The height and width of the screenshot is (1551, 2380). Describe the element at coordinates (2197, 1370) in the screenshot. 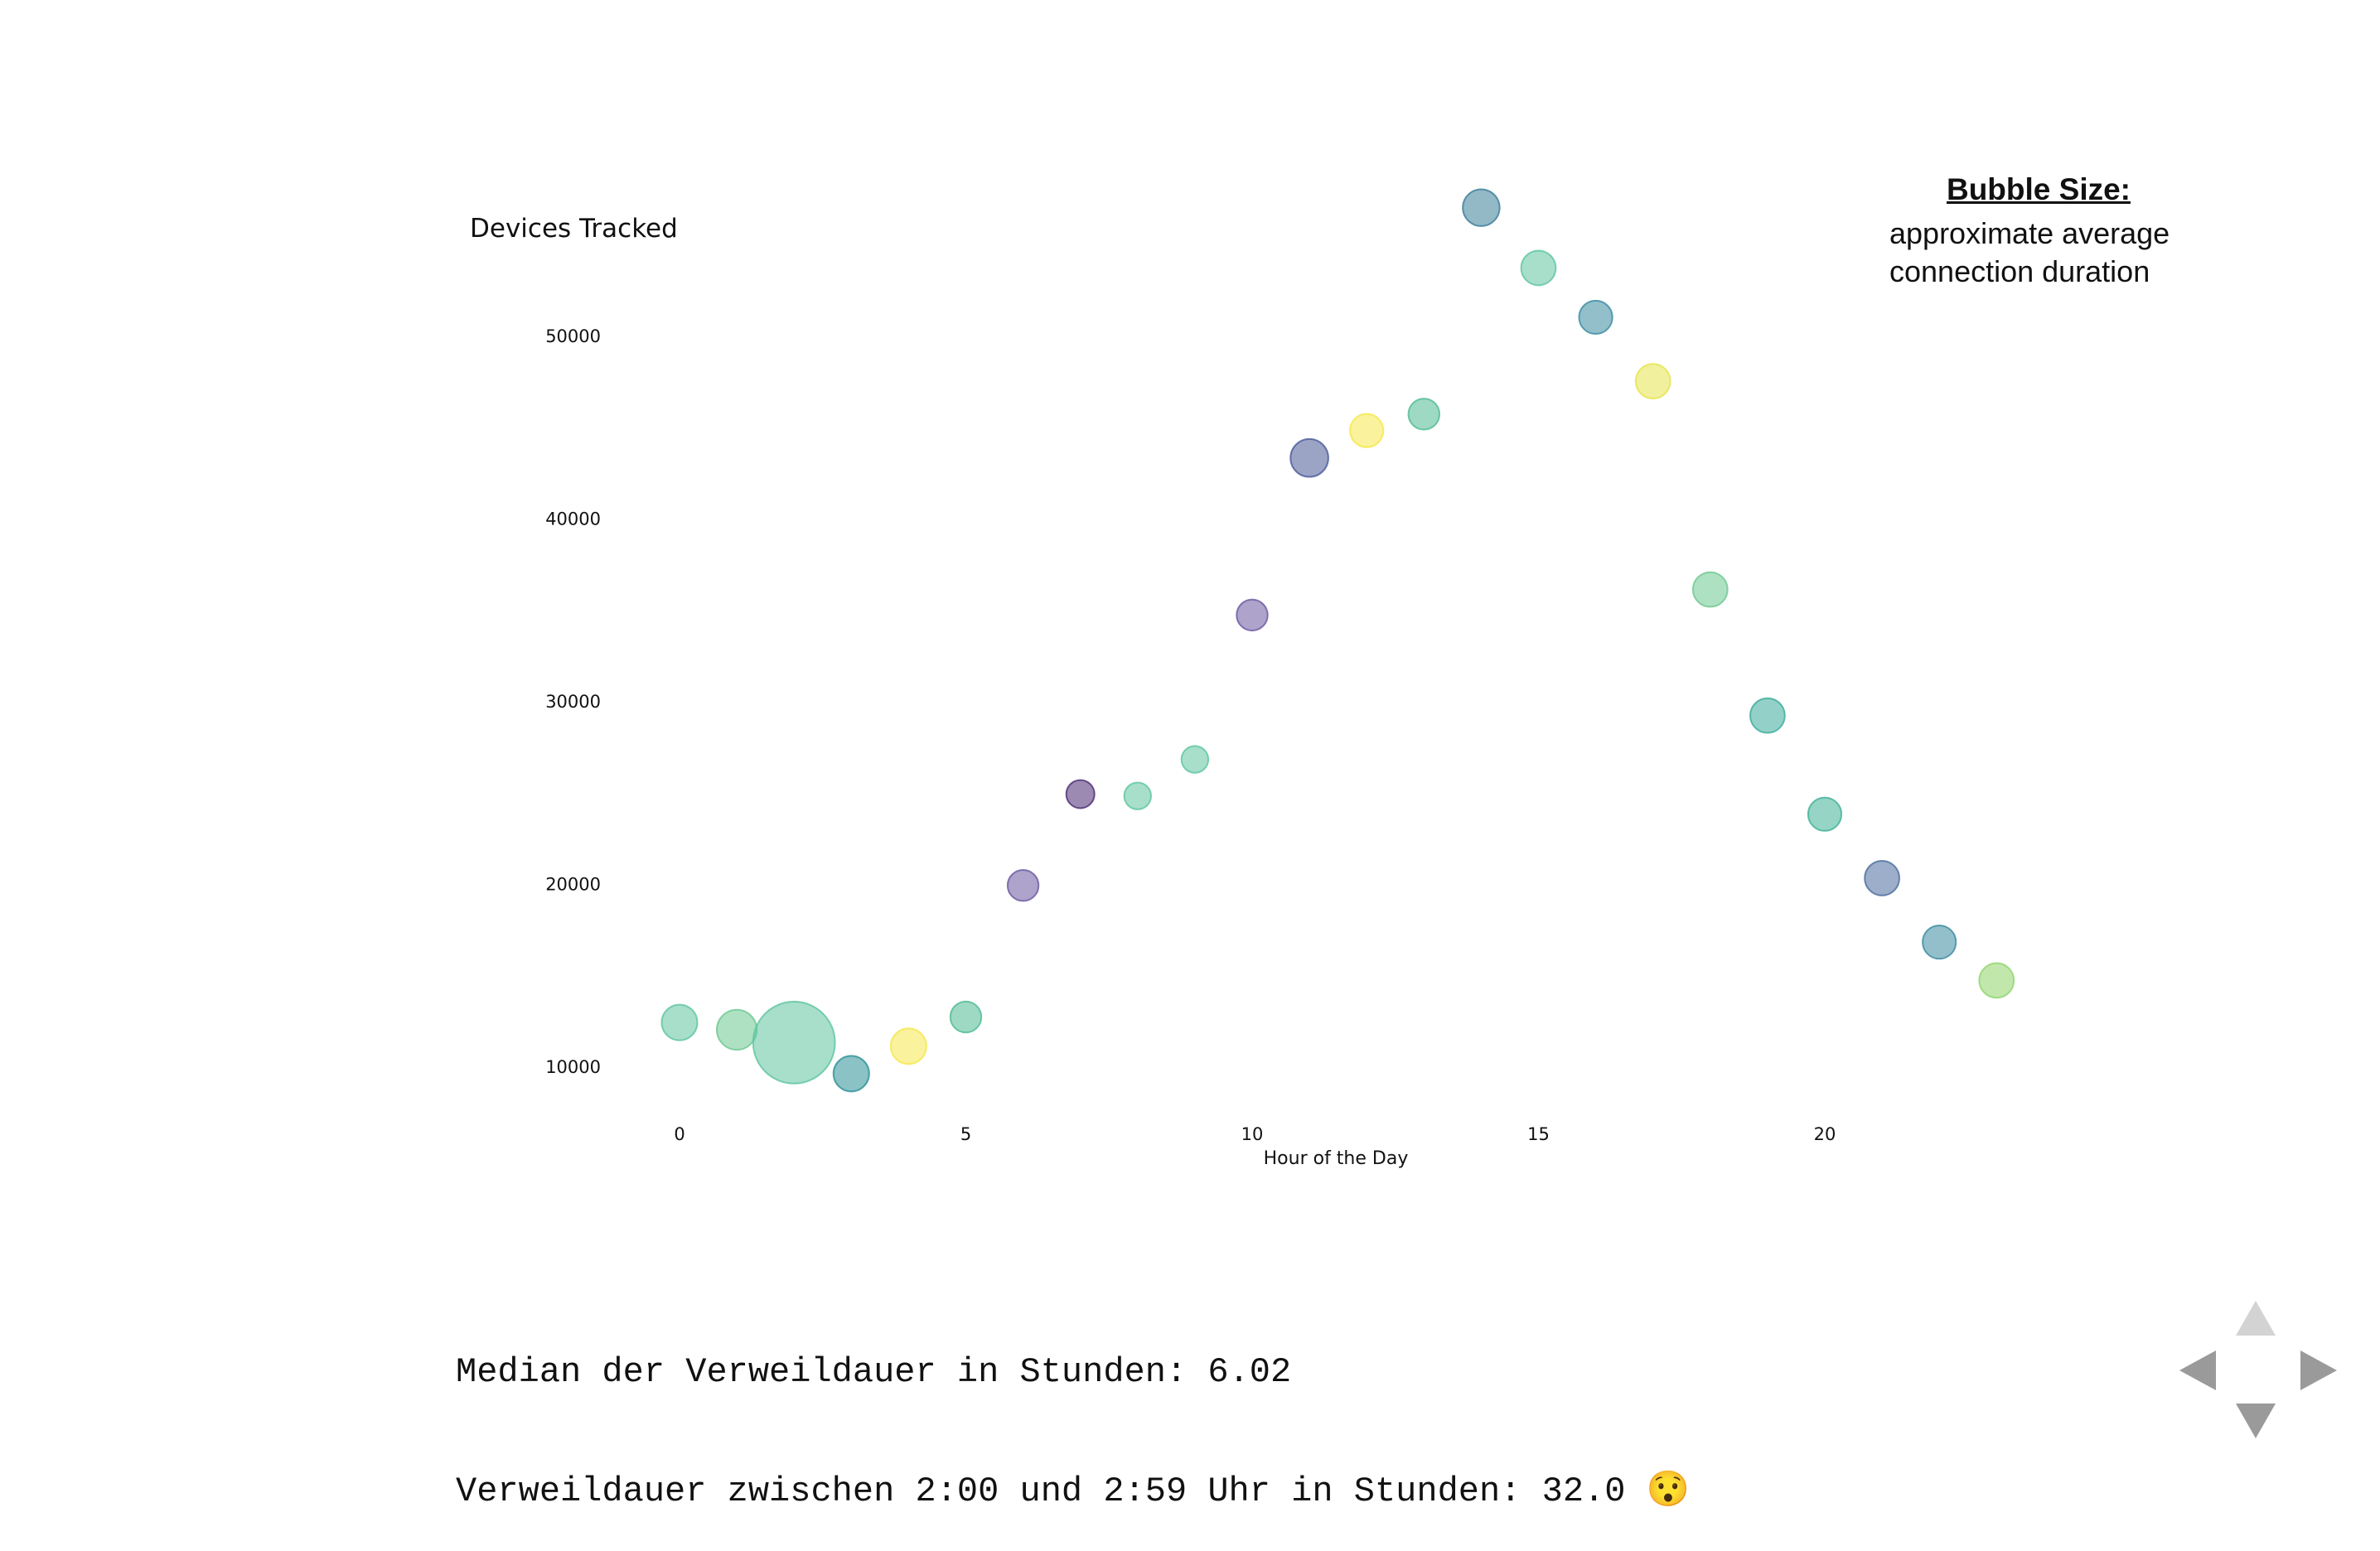

I see `arrow-left-icon` at that location.